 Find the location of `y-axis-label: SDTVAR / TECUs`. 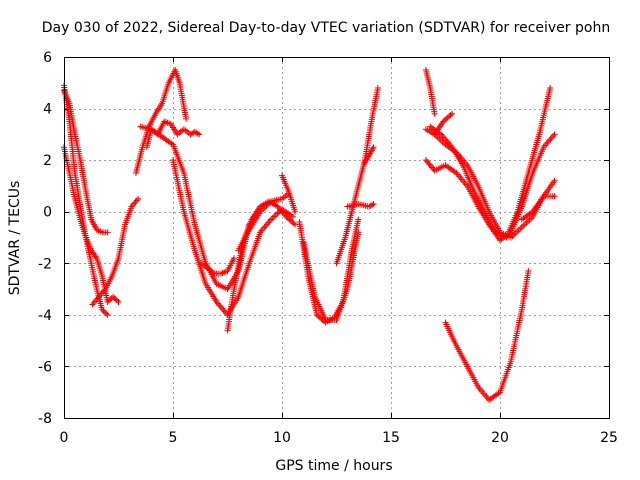

y-axis-label: SDTVAR / TECUs is located at coordinates (15, 238).